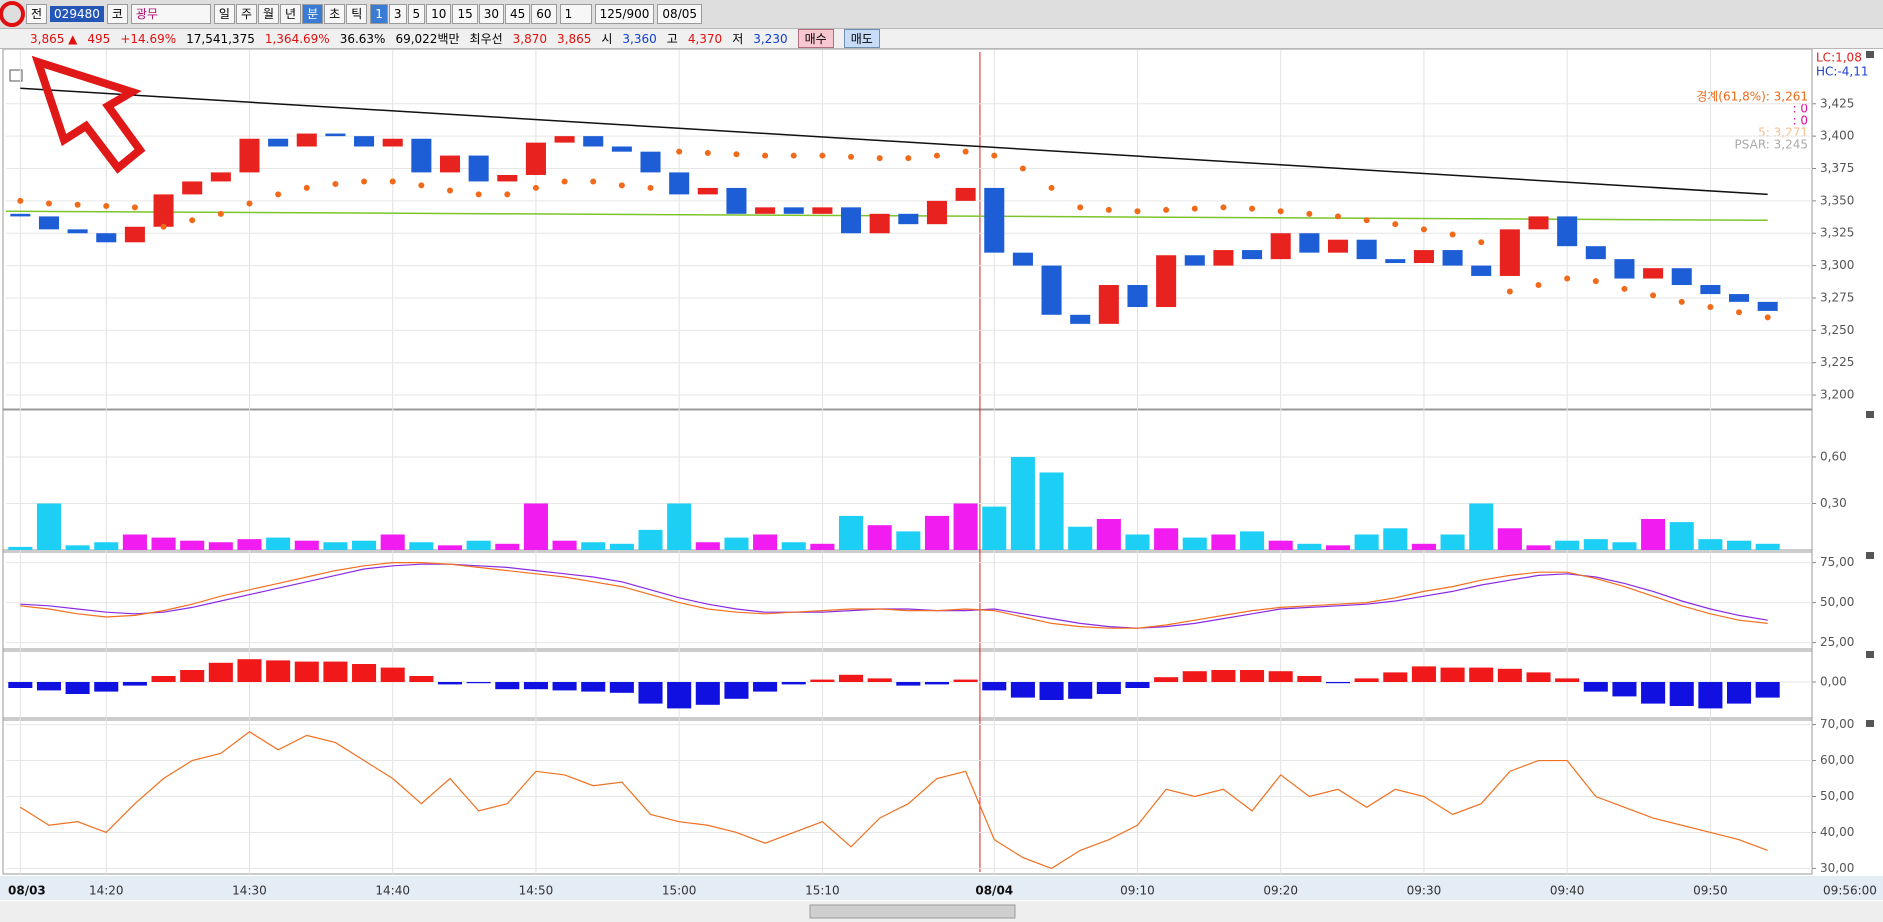 This screenshot has height=922, width=1883. I want to click on x-tick-label: 08/03, so click(27, 891).